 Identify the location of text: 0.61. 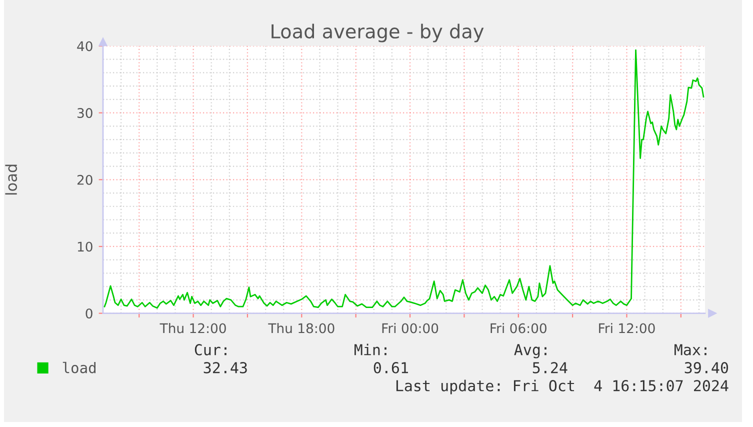
(391, 368).